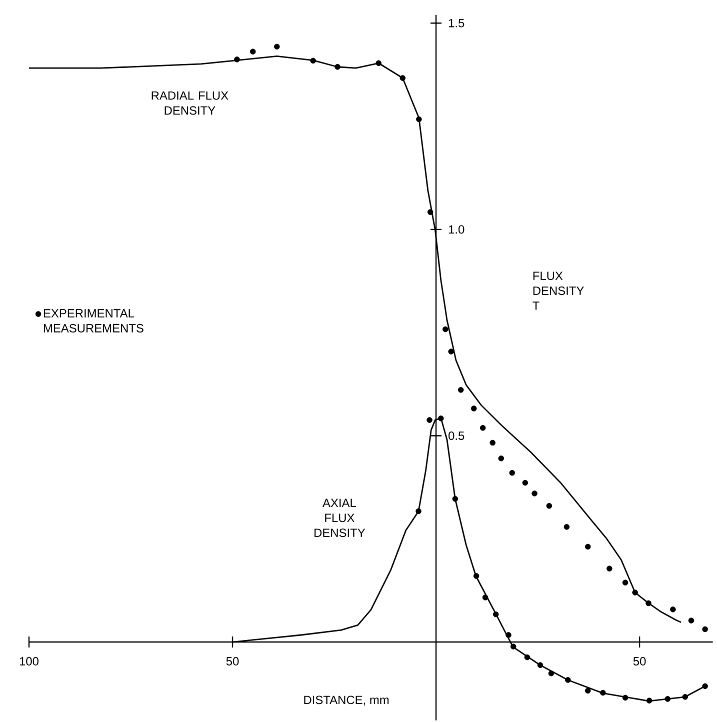 This screenshot has width=717, height=722. Describe the element at coordinates (558, 291) in the screenshot. I see `y-axis-title: FLUX DENSITY T` at that location.